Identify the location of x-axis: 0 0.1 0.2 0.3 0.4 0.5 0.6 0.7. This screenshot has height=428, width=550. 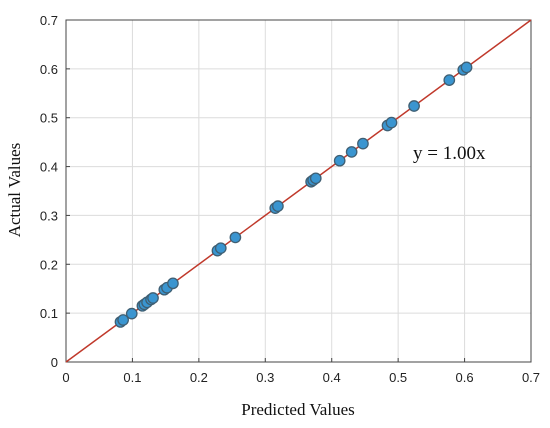
(301, 371).